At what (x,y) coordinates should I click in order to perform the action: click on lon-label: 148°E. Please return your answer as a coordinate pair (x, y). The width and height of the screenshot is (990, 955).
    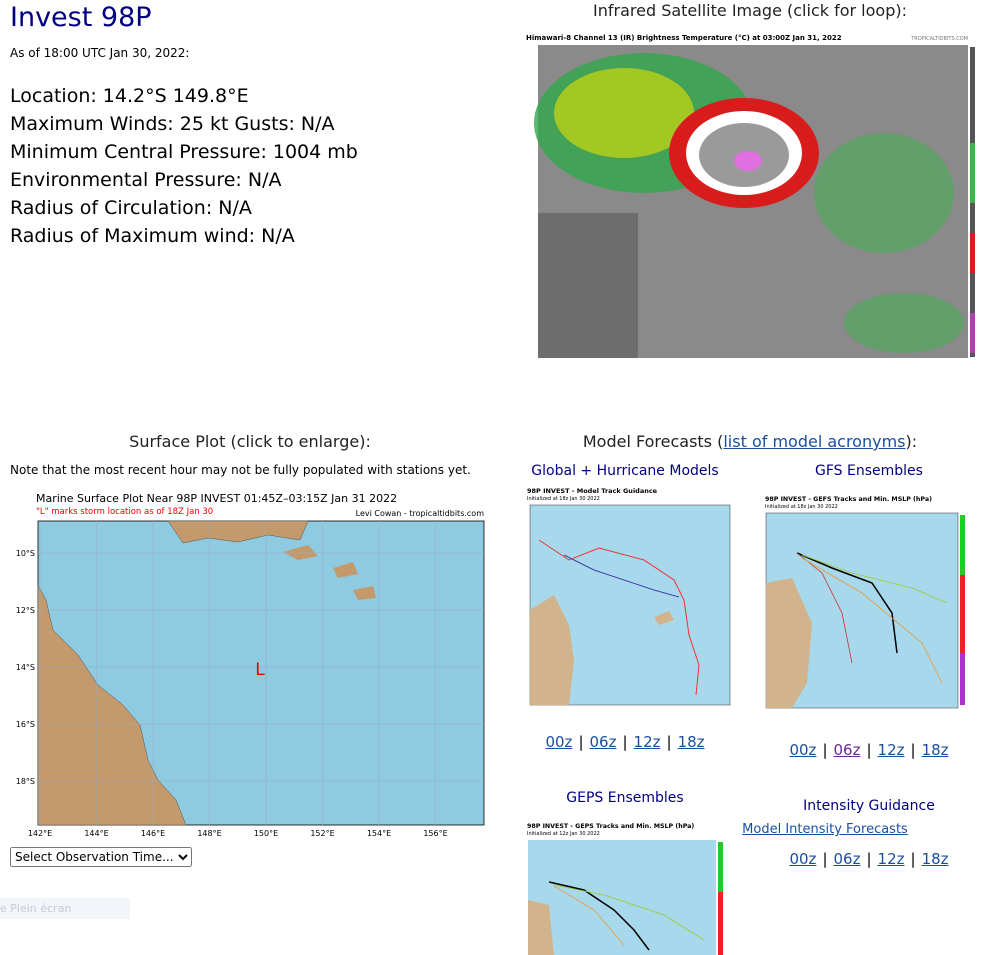
    Looking at the image, I should click on (209, 833).